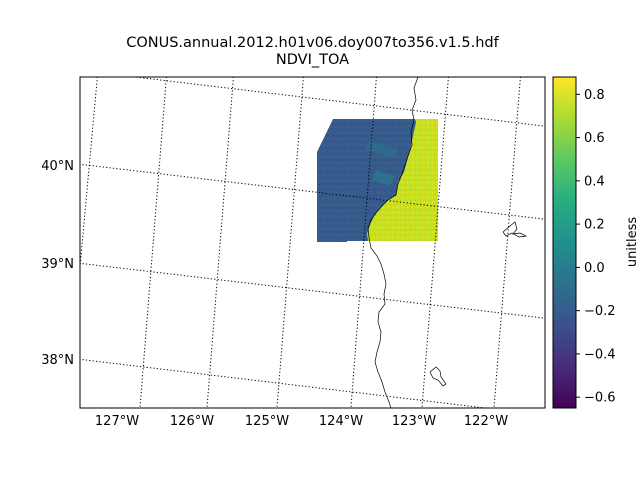 The width and height of the screenshot is (640, 480). Describe the element at coordinates (414, 421) in the screenshot. I see `lon-tick-label: 123°W` at that location.